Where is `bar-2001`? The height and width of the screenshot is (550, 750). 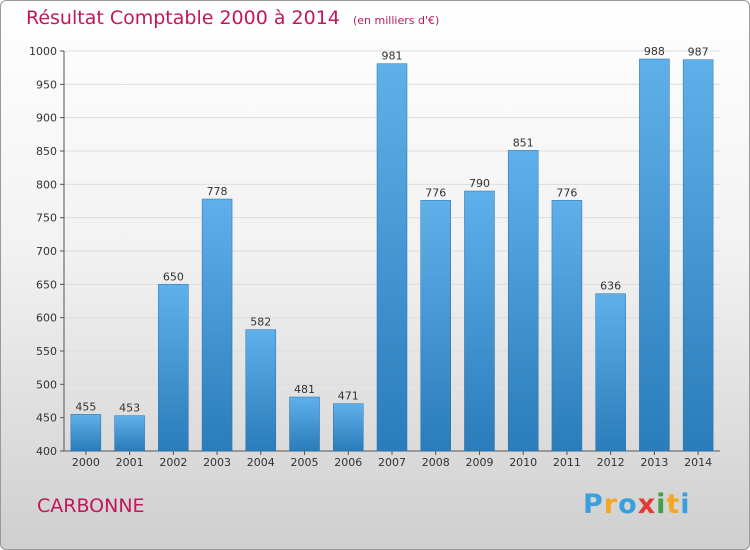
bar-2001 is located at coordinates (129, 433).